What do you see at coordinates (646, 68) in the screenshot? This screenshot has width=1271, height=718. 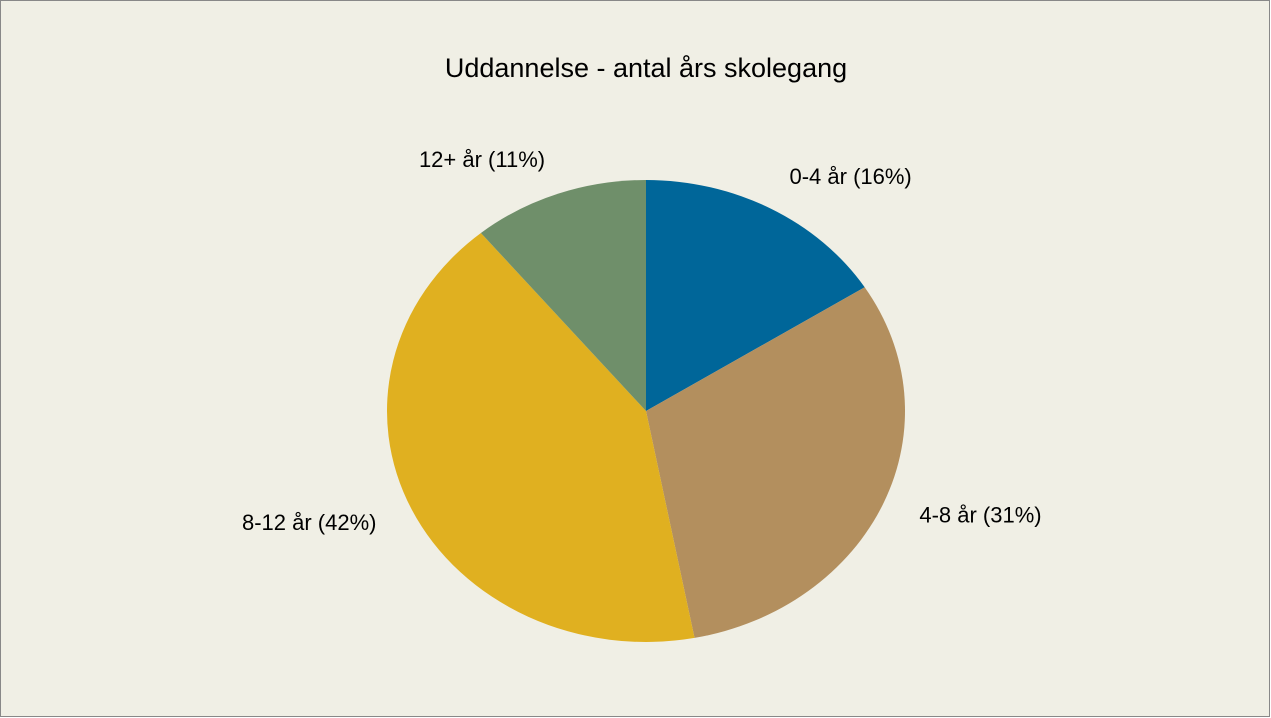 I see `chart-title: Uddannelse - antal års skolegang` at bounding box center [646, 68].